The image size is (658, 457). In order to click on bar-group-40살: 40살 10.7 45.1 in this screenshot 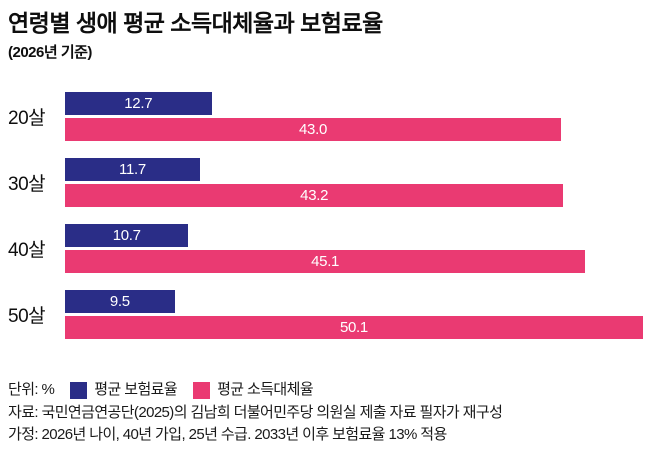, I will do `click(325, 248)`.